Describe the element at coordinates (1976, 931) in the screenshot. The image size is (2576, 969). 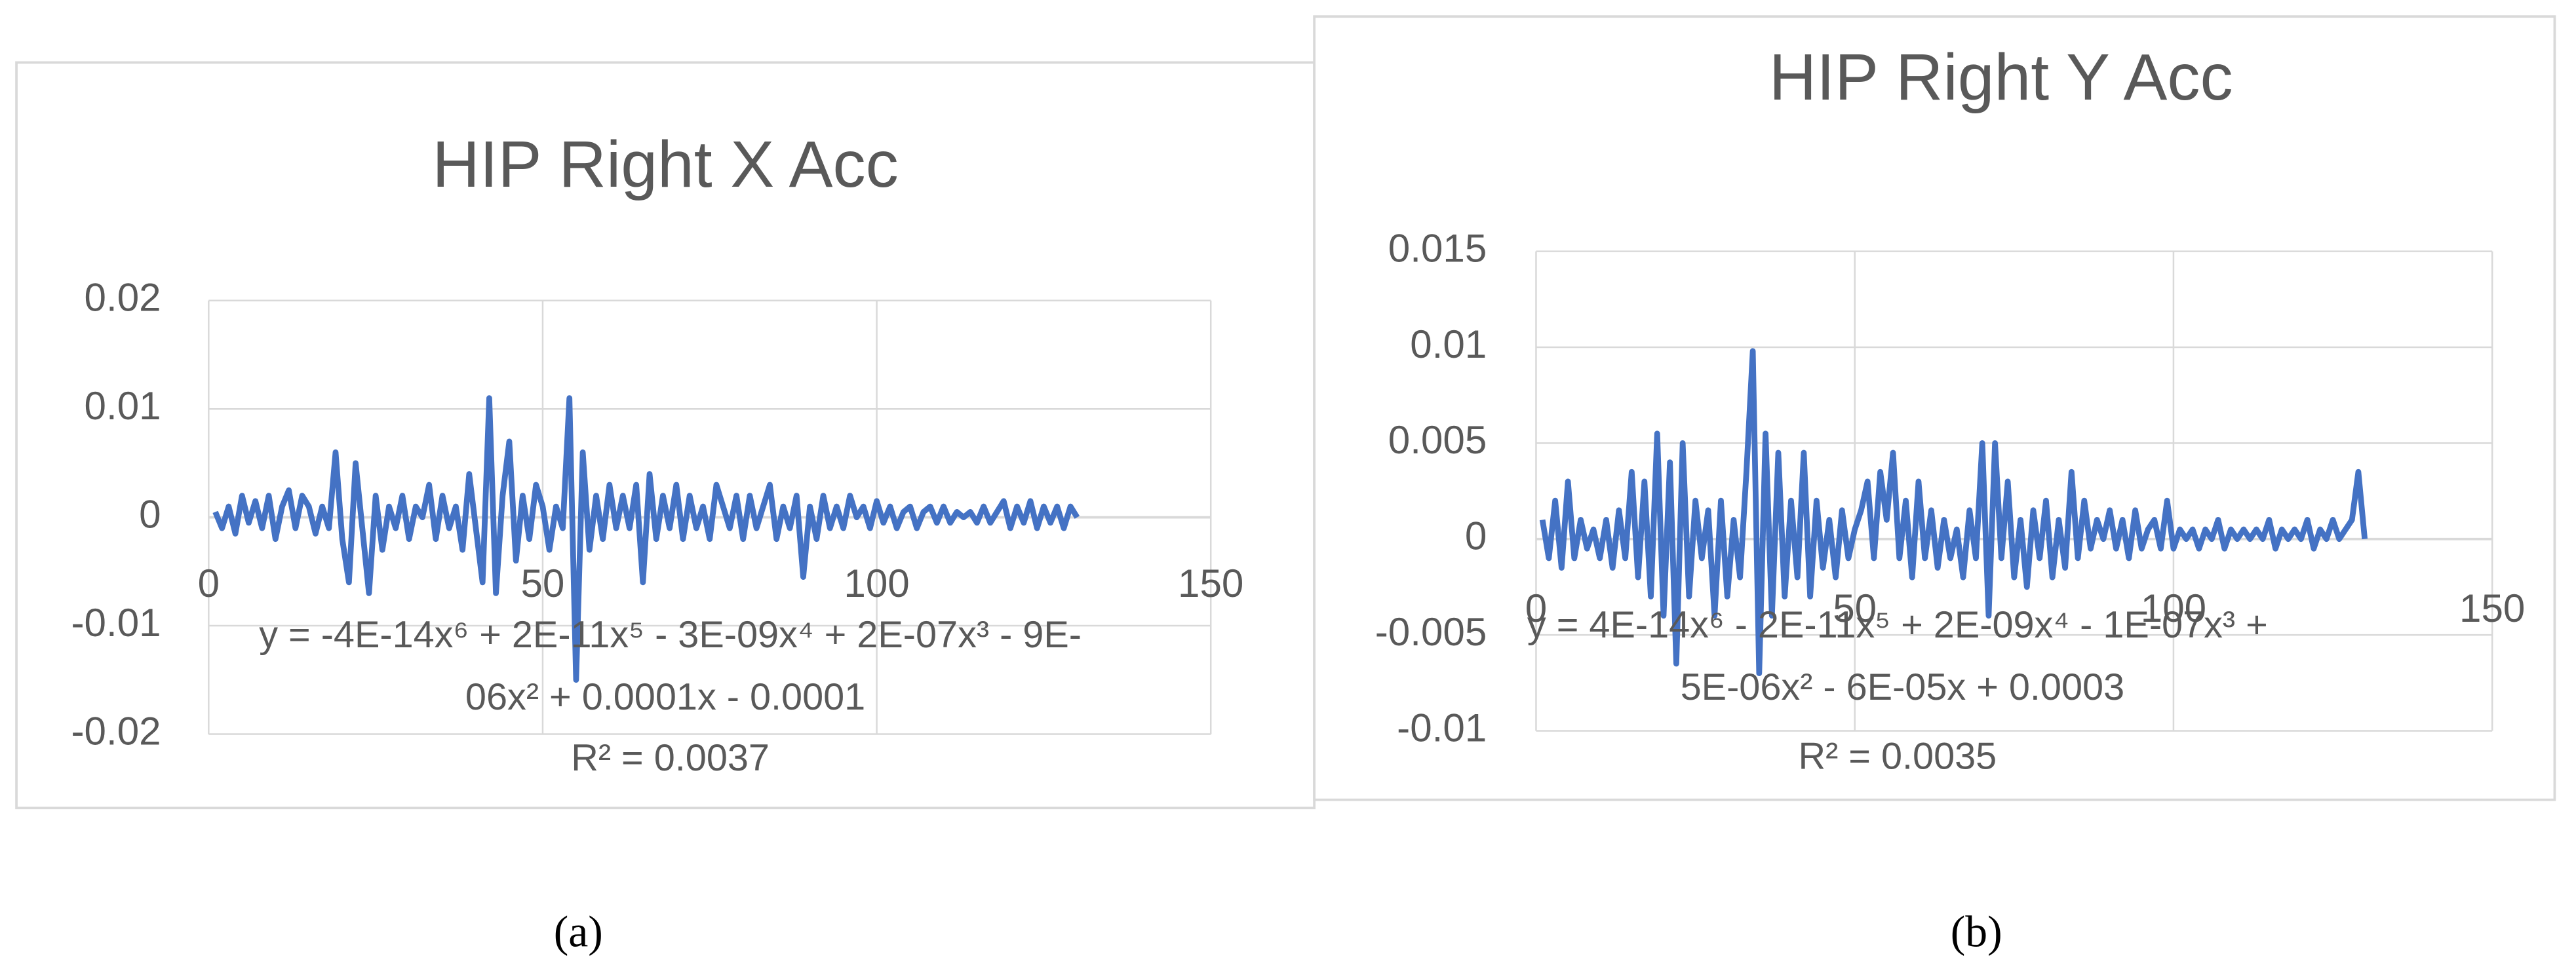
I see `caption: (b)` at that location.